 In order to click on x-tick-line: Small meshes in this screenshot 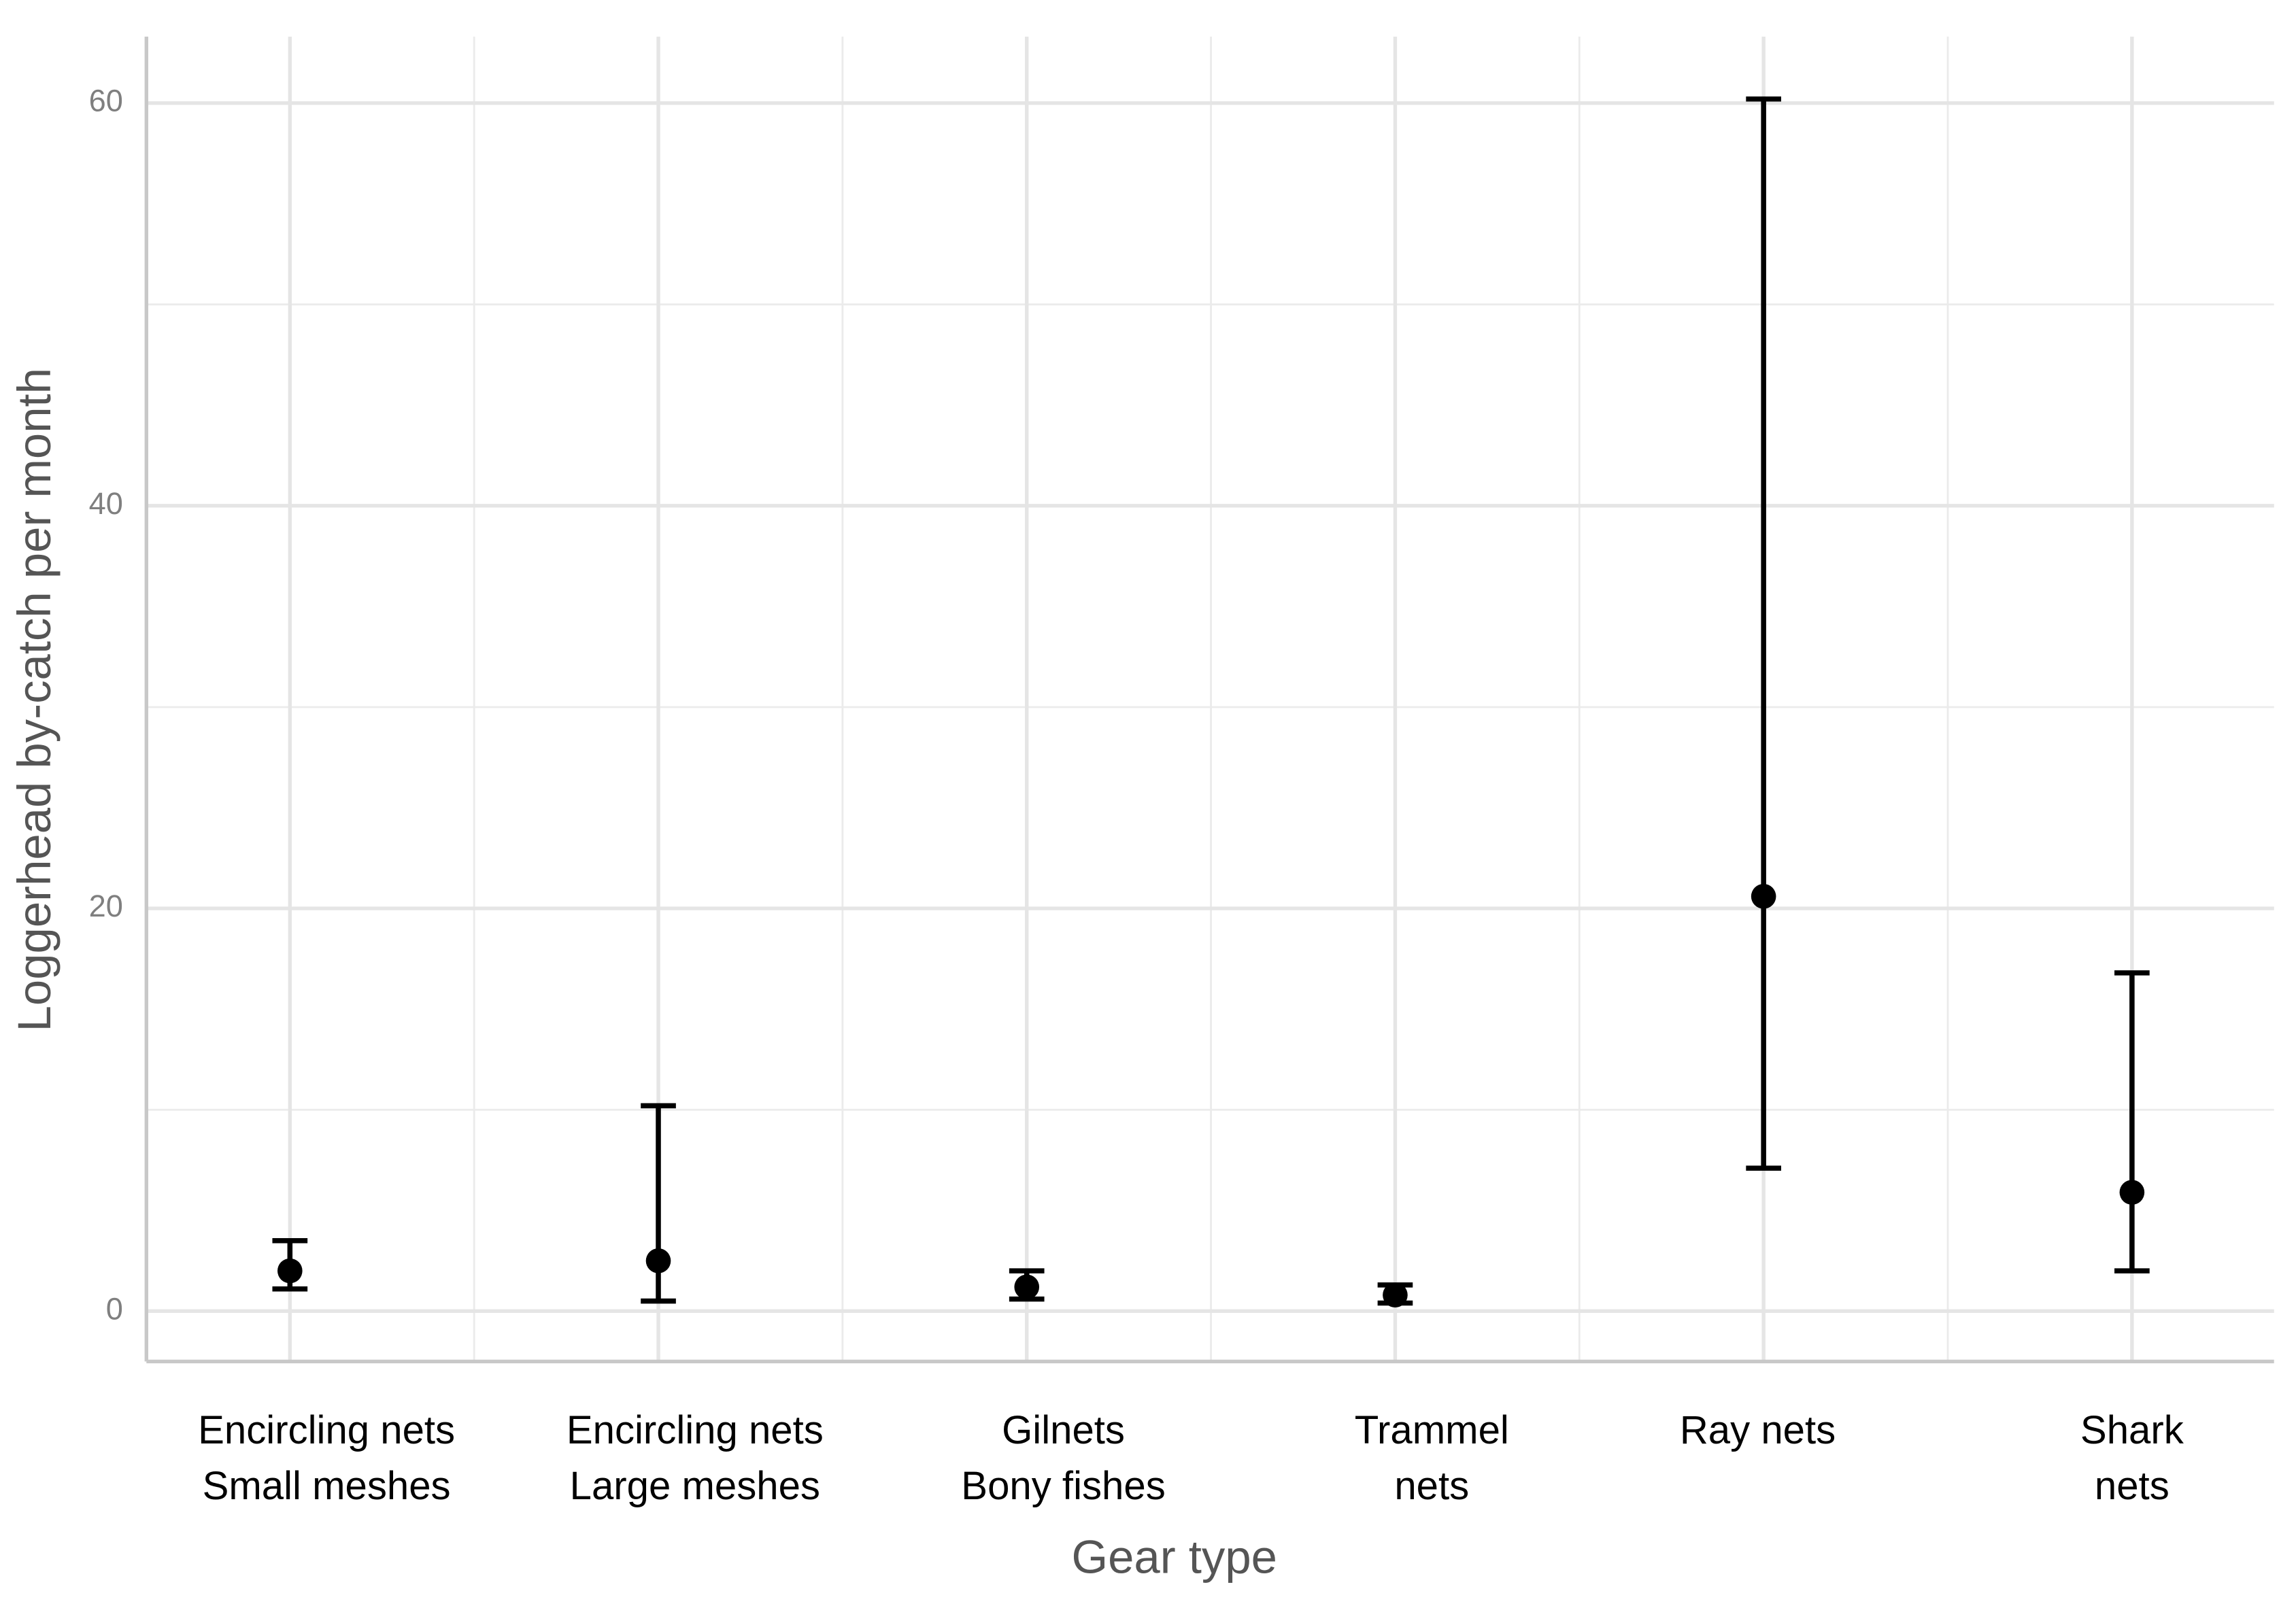, I will do `click(327, 1486)`.